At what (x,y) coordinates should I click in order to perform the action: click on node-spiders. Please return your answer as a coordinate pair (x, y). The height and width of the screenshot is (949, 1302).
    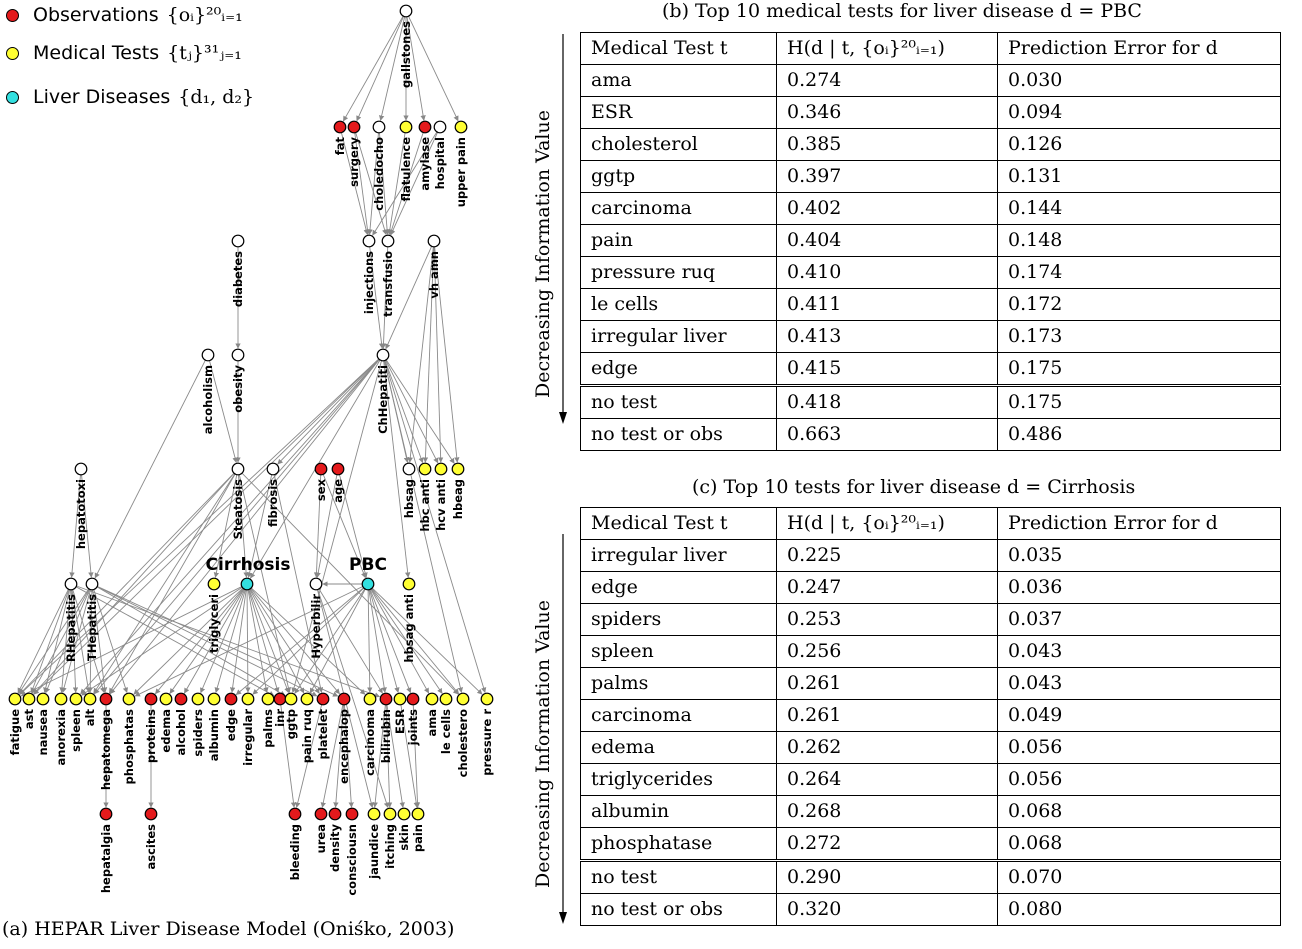
    Looking at the image, I should click on (198, 699).